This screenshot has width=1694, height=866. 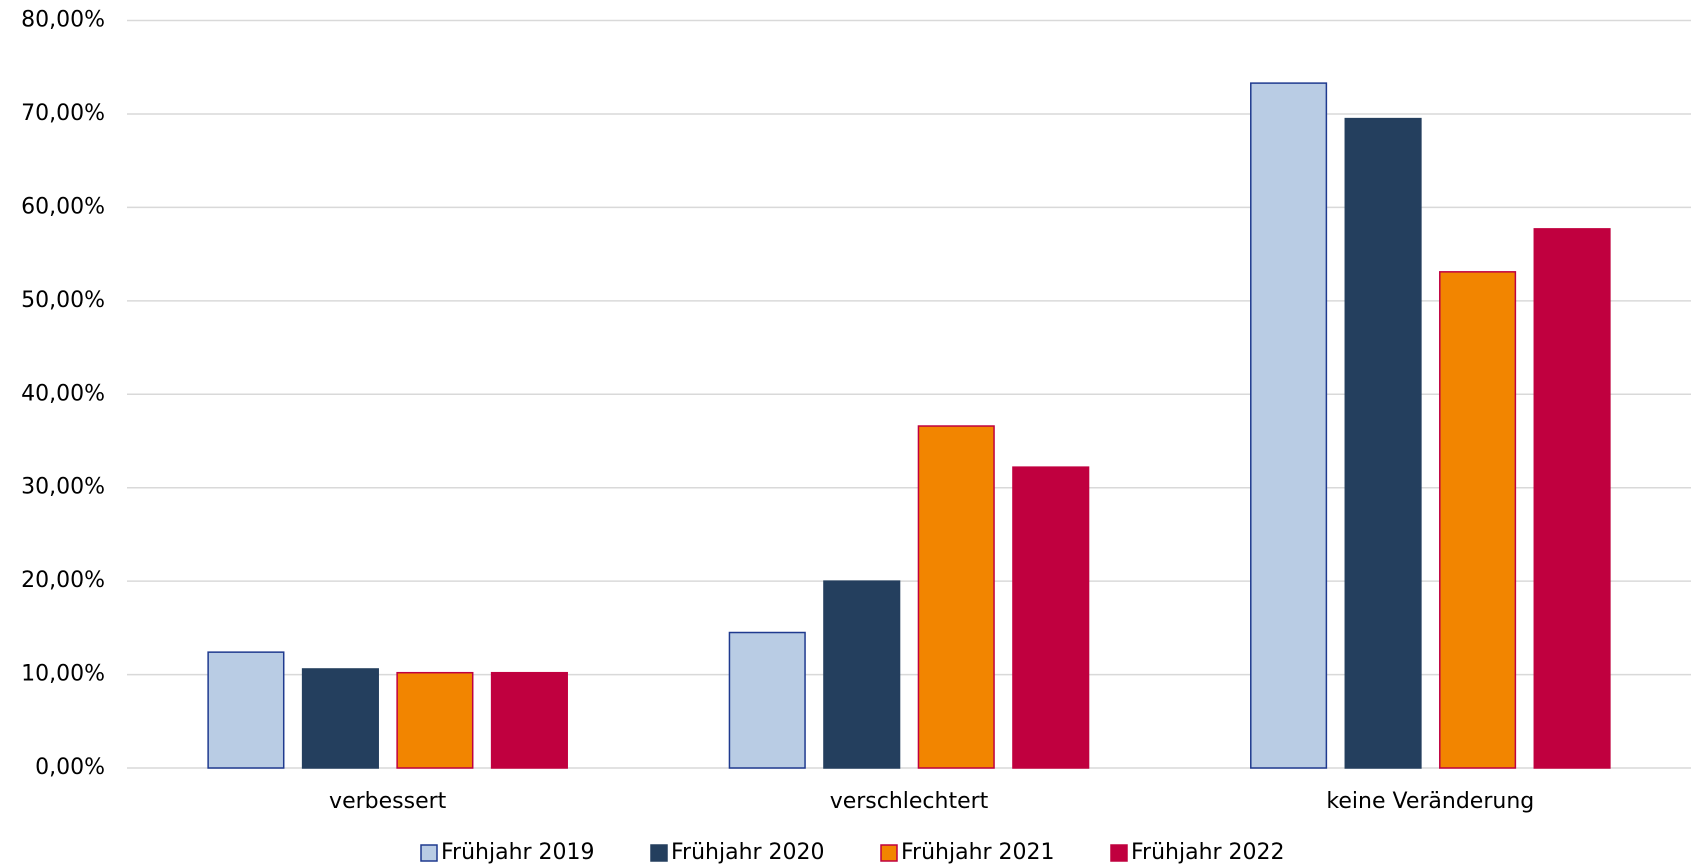 What do you see at coordinates (978, 852) in the screenshot?
I see `legend-label: Frühjahr 2021` at bounding box center [978, 852].